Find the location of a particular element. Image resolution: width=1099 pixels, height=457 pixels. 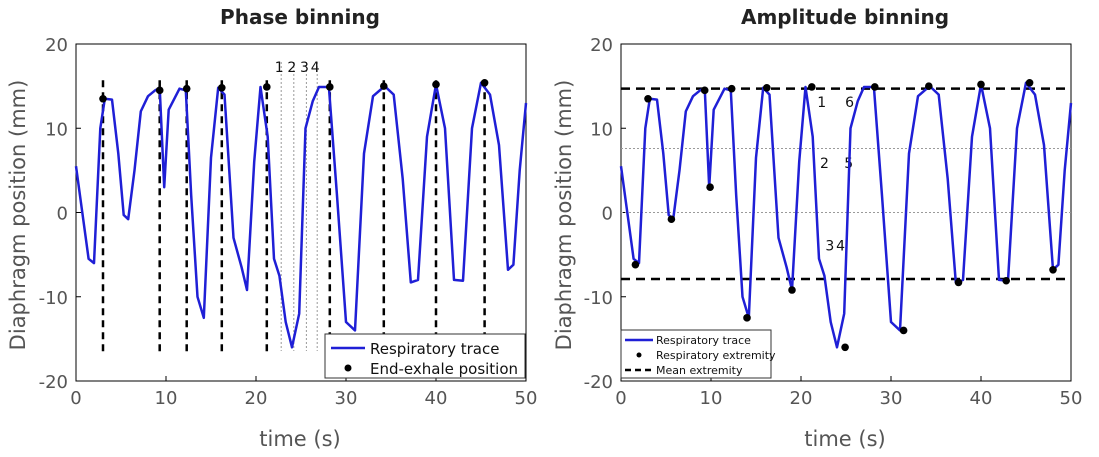

left-x-tick-label: 0 is located at coordinates (75, 398).